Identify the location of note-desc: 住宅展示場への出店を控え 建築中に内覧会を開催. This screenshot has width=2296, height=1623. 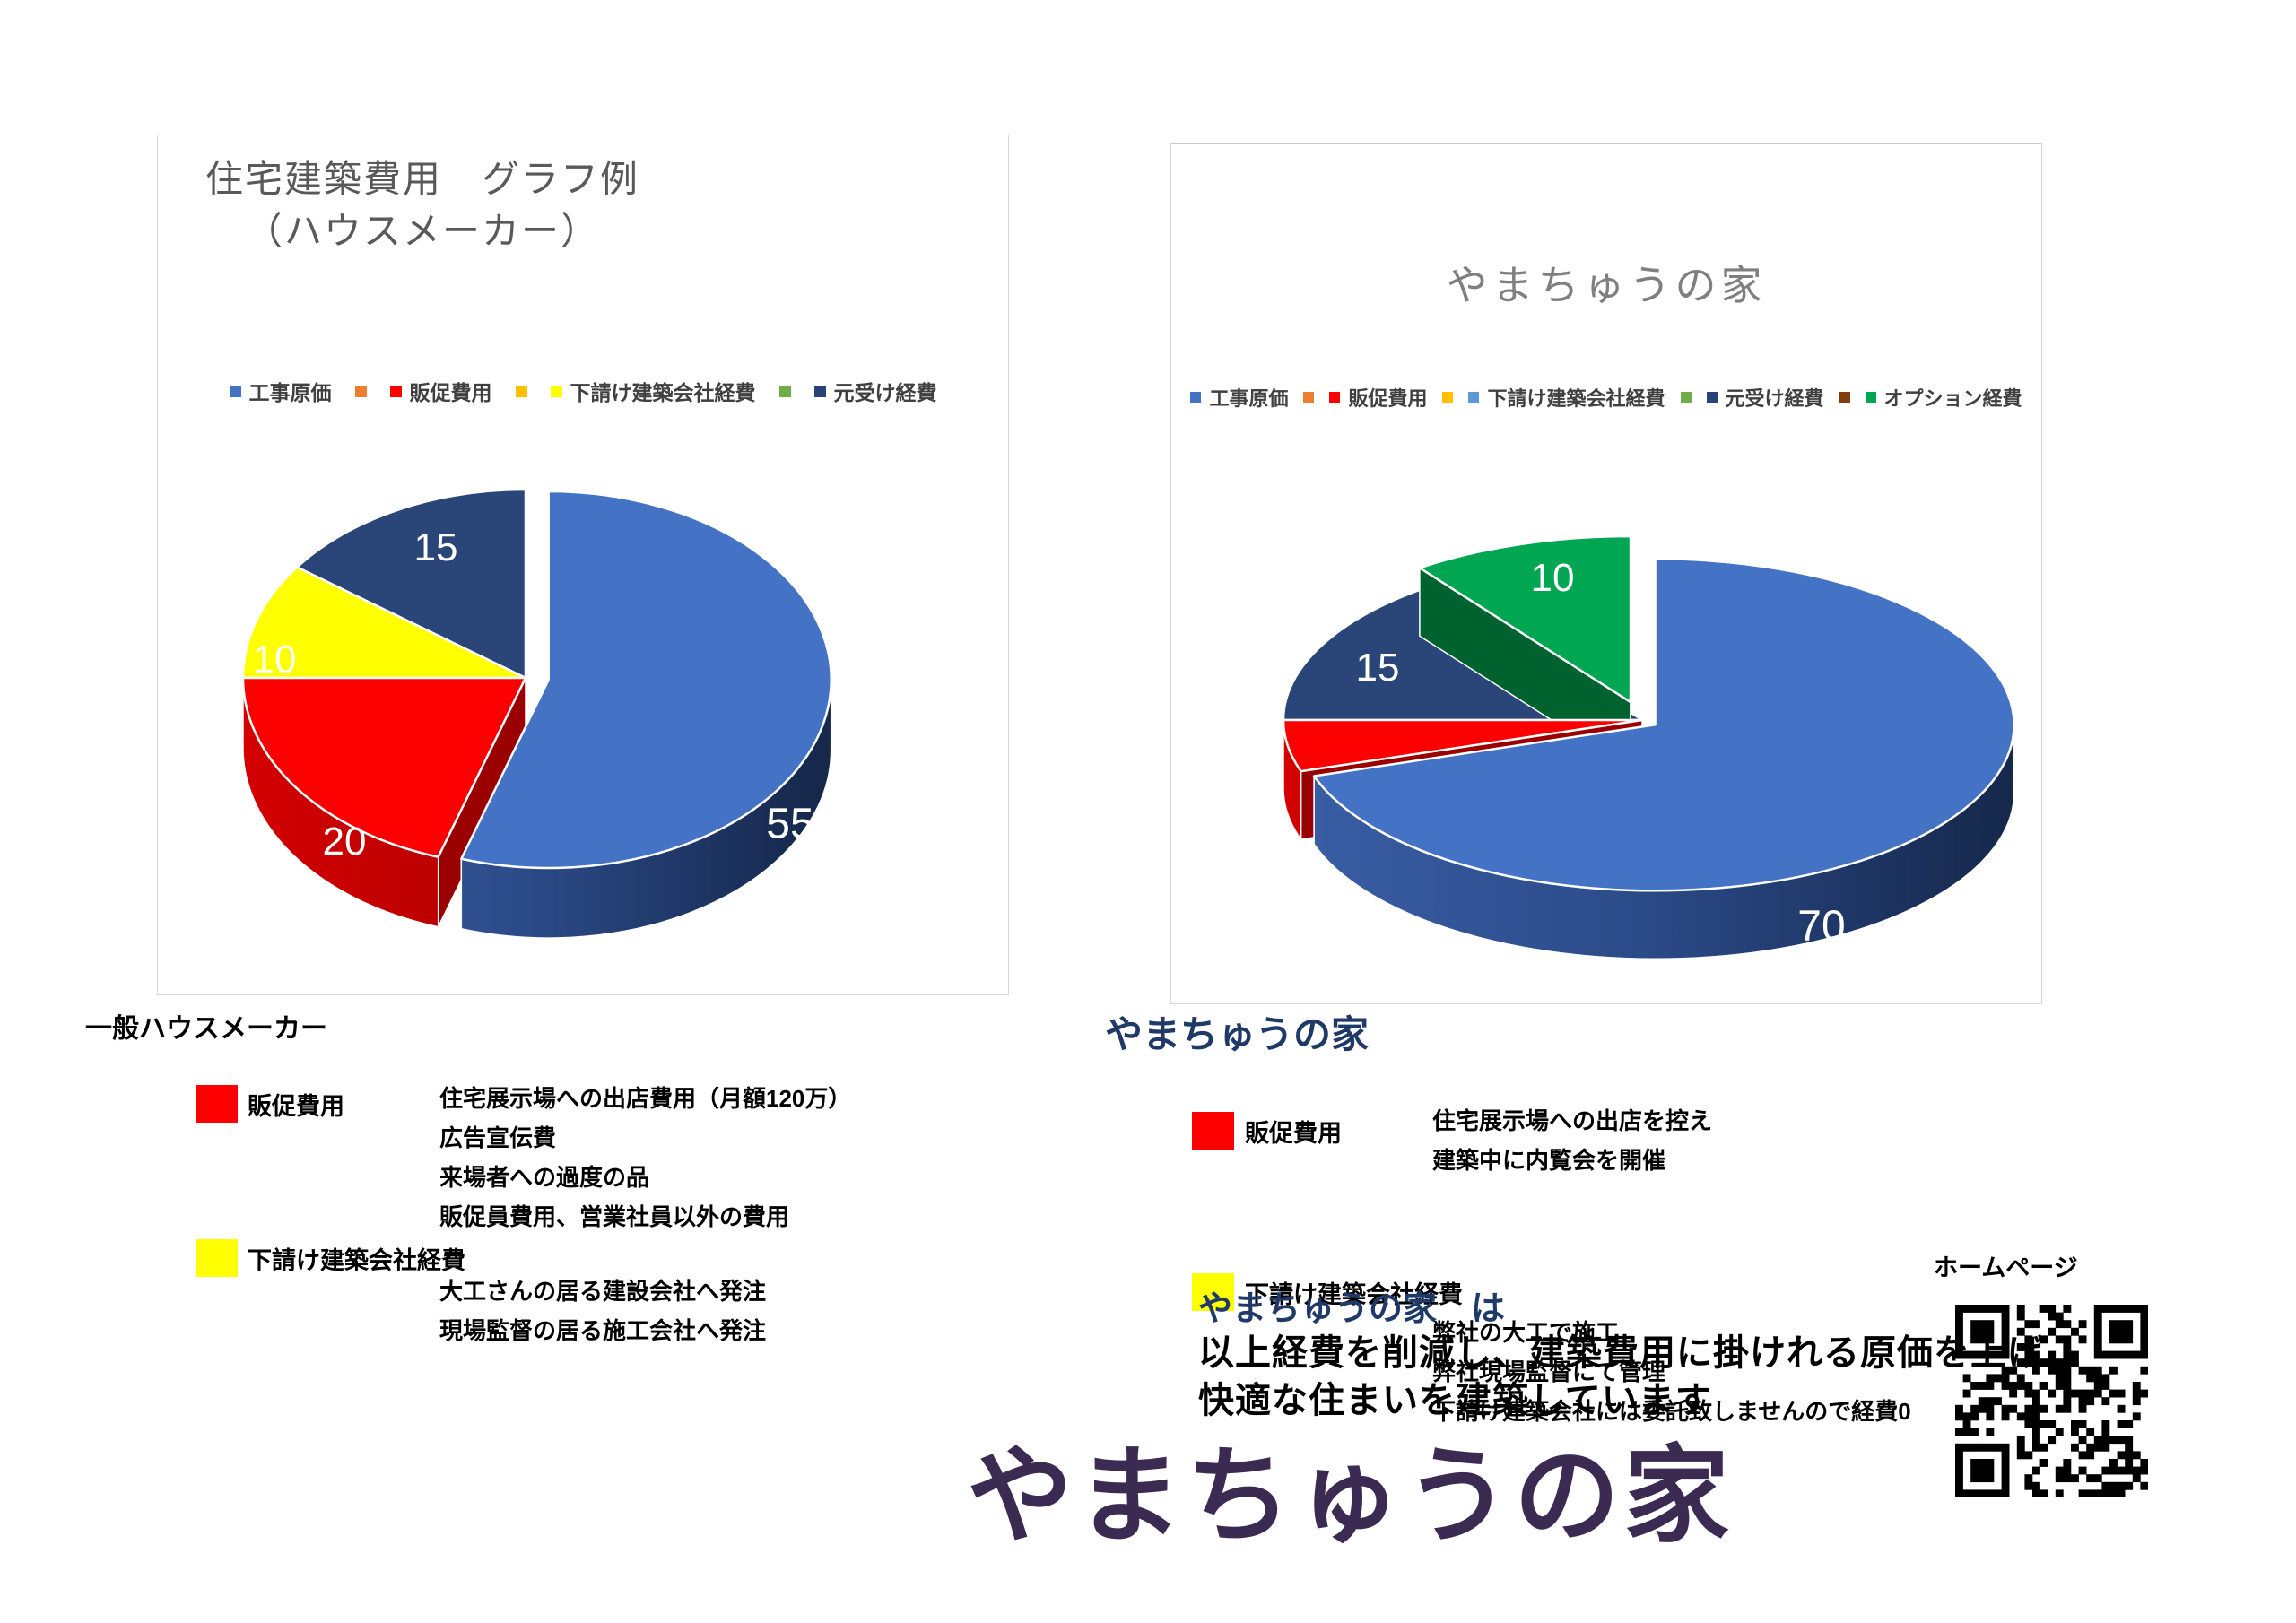
(1572, 1140).